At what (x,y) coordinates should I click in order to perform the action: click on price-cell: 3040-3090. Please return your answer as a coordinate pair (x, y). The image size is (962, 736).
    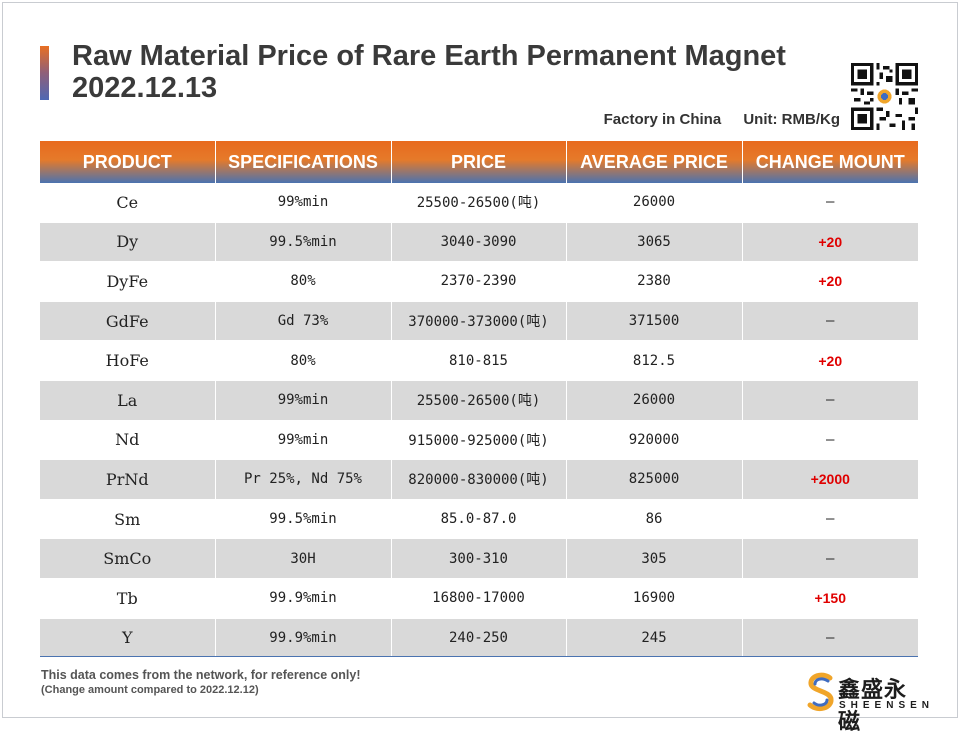
    Looking at the image, I should click on (479, 242).